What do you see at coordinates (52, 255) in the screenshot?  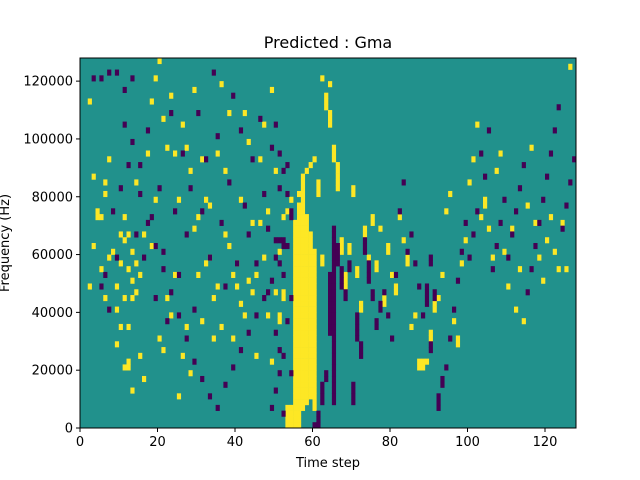 I see `y-tick-label: 60000` at bounding box center [52, 255].